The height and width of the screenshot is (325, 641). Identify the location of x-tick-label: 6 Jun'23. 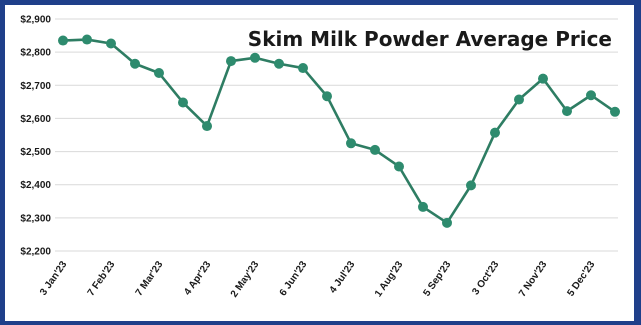
(294, 278).